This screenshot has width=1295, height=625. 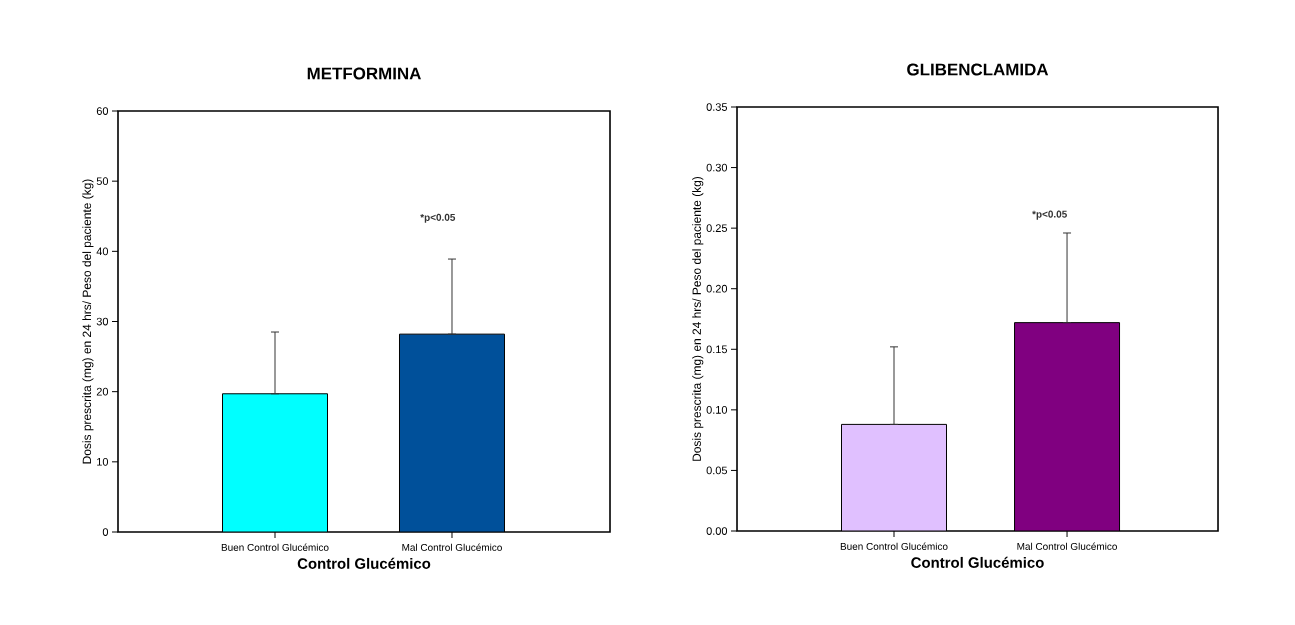 I want to click on y-tick-label: 0.25, so click(x=717, y=228).